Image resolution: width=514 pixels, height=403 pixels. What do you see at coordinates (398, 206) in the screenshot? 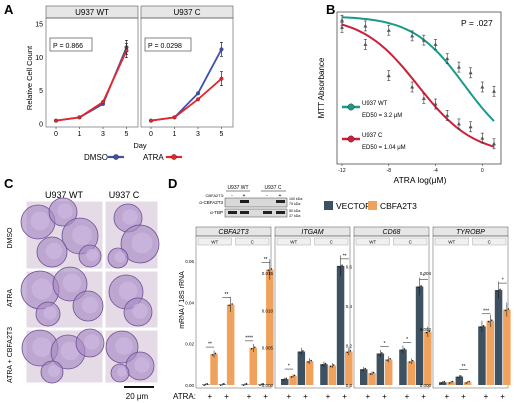
I see `legend-cbfa2t3-label: CBFA2T3` at bounding box center [398, 206].